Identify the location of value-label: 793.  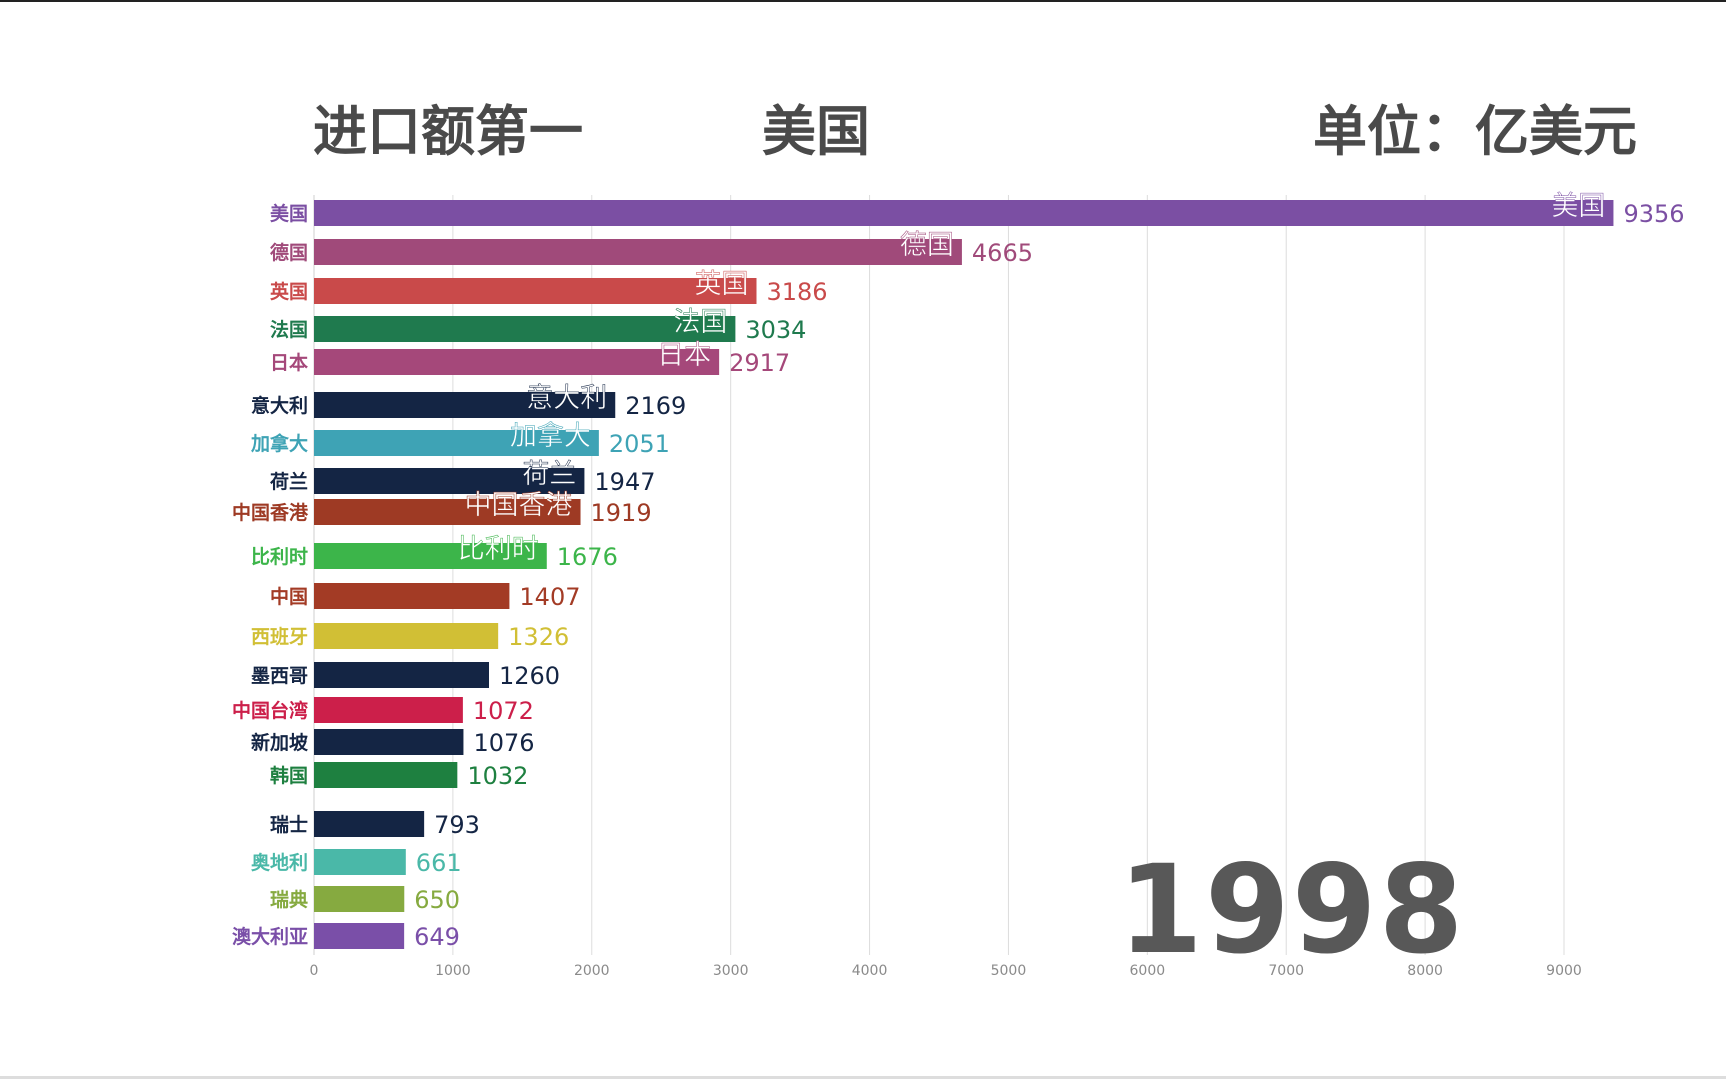
(457, 825).